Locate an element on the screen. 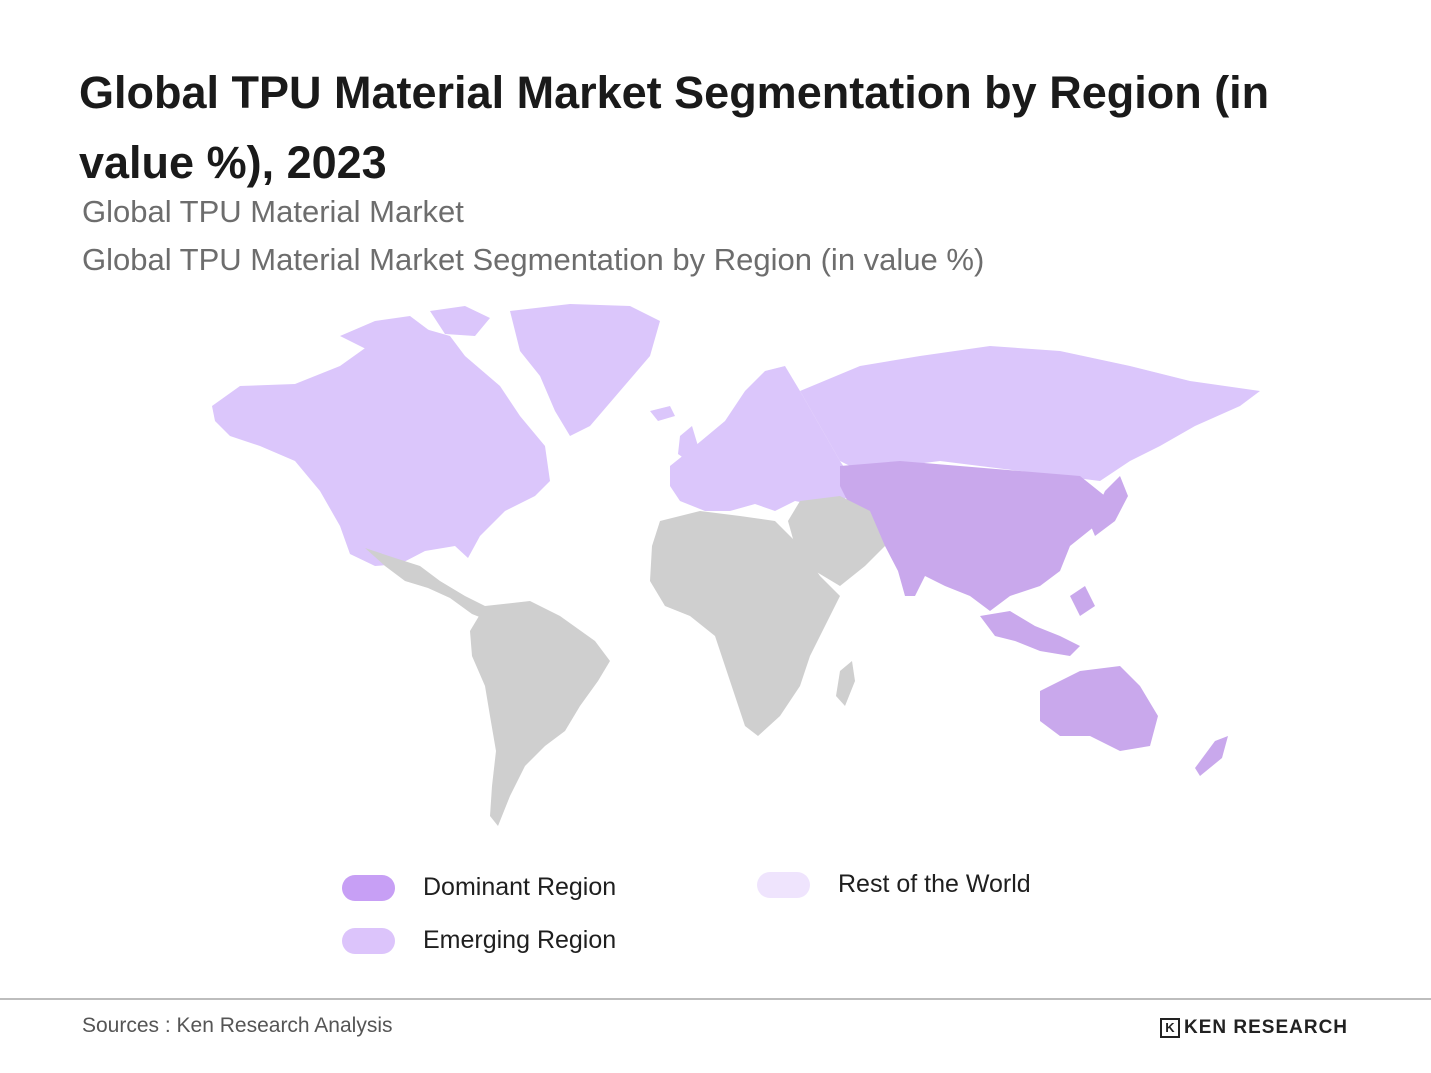 The width and height of the screenshot is (1431, 1073). region-asia-pacific is located at coordinates (972, 536).